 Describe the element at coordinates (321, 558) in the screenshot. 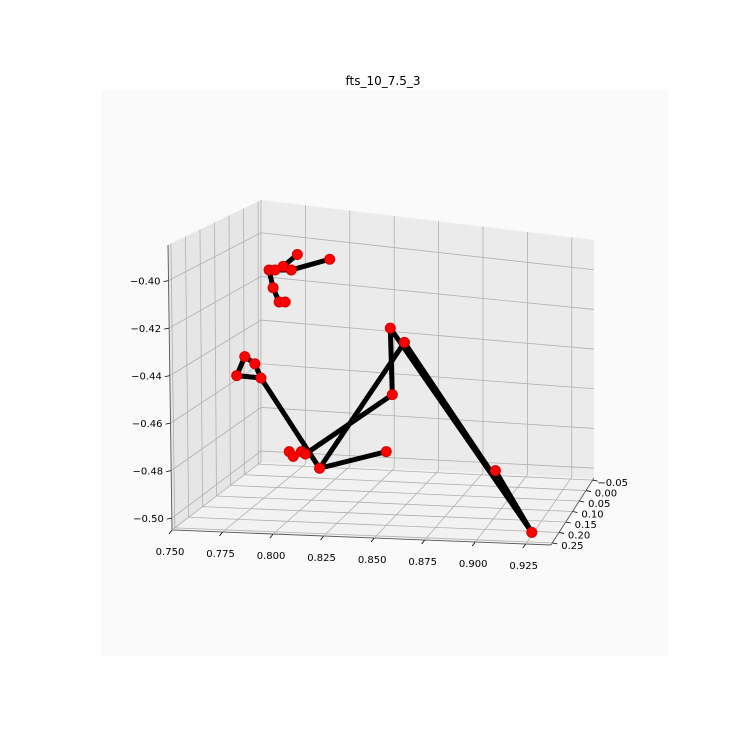

I see `x-tick-label: 0.825` at that location.